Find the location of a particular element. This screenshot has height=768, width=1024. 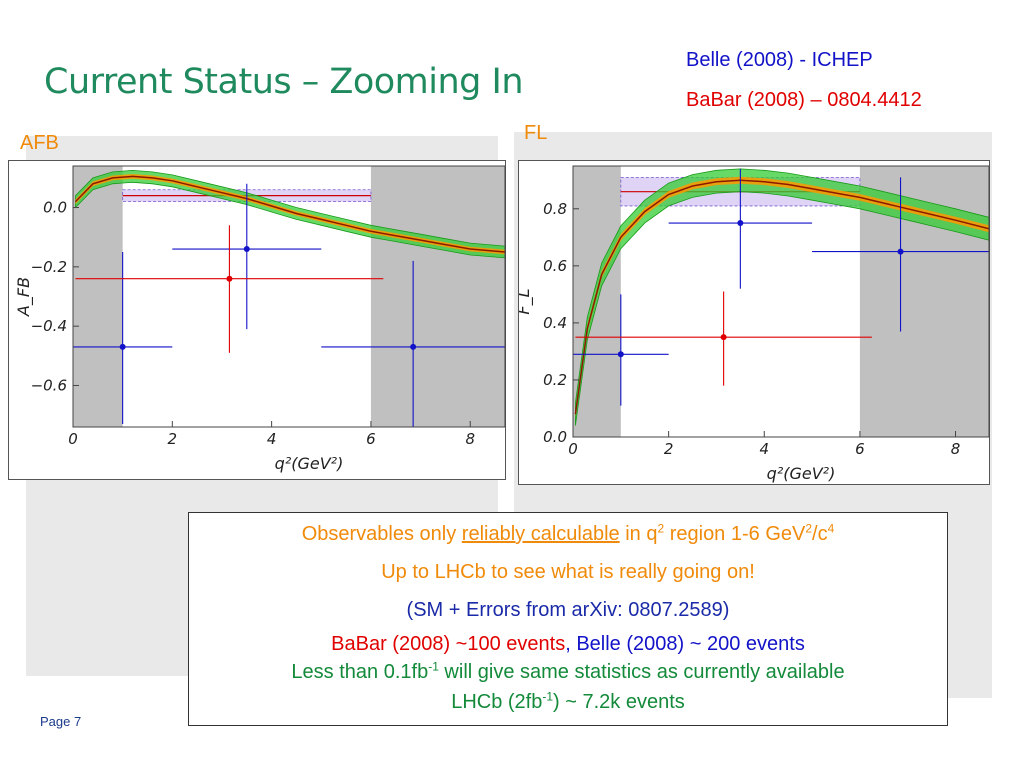

sm-band-outer is located at coordinates (782, 297).